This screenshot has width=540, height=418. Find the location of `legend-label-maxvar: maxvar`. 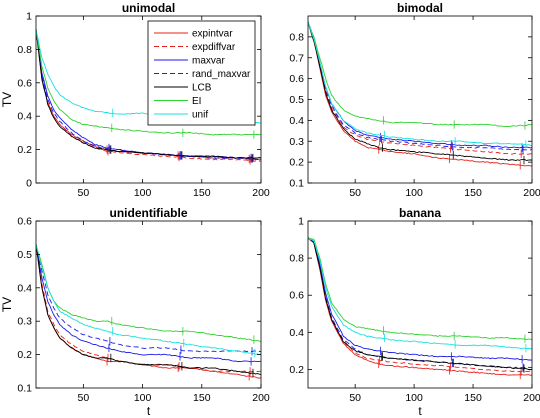

legend-label-maxvar: maxvar is located at coordinates (208, 61).